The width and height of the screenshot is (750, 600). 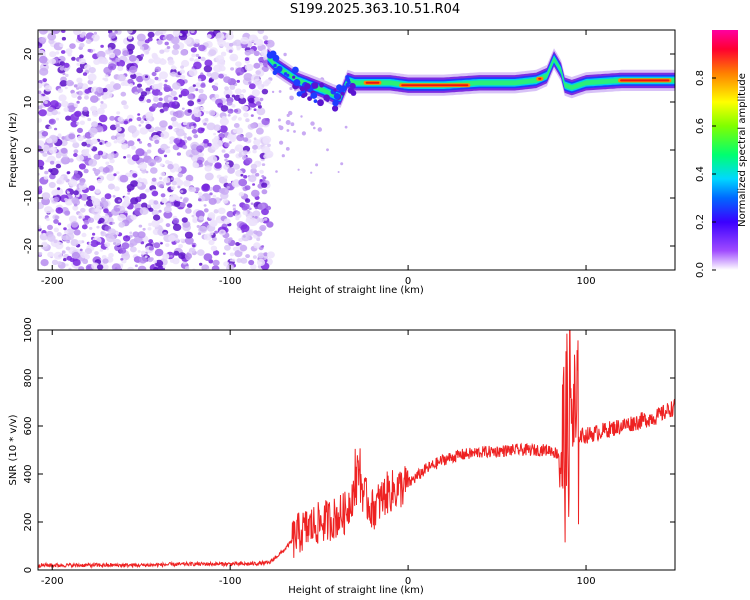 I want to click on snr-x-tick-label: -200, so click(x=52, y=581).